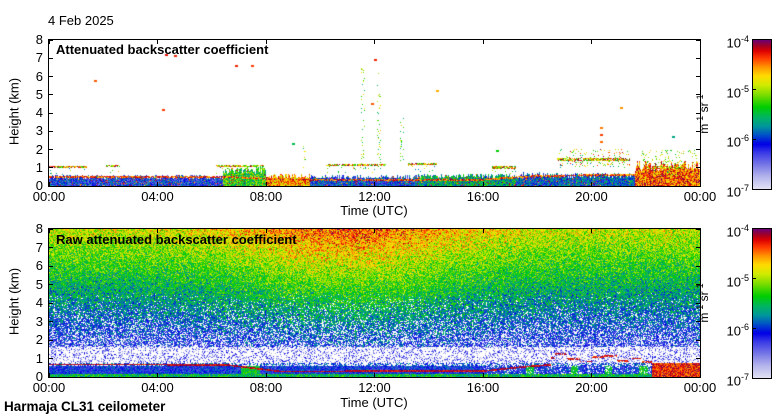 This screenshot has width=780, height=420. I want to click on colorbar-top, so click(762, 114).